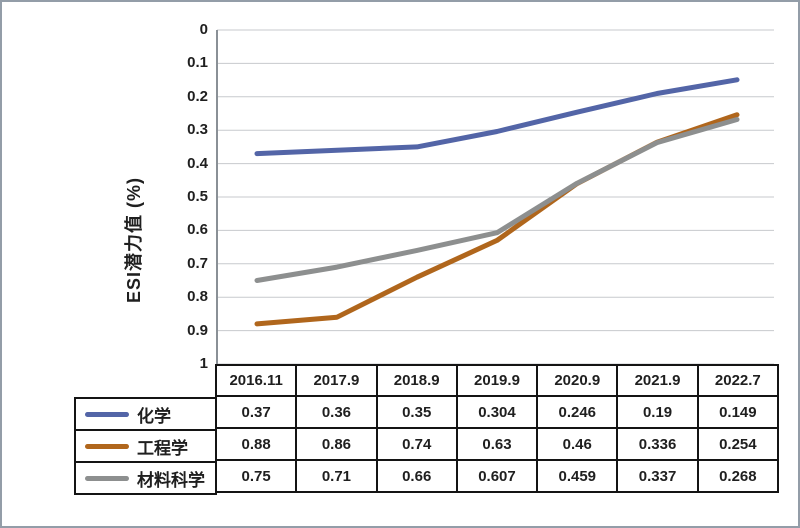 The image size is (800, 528). What do you see at coordinates (336, 476) in the screenshot?
I see `table-cell-value: 0.71` at bounding box center [336, 476].